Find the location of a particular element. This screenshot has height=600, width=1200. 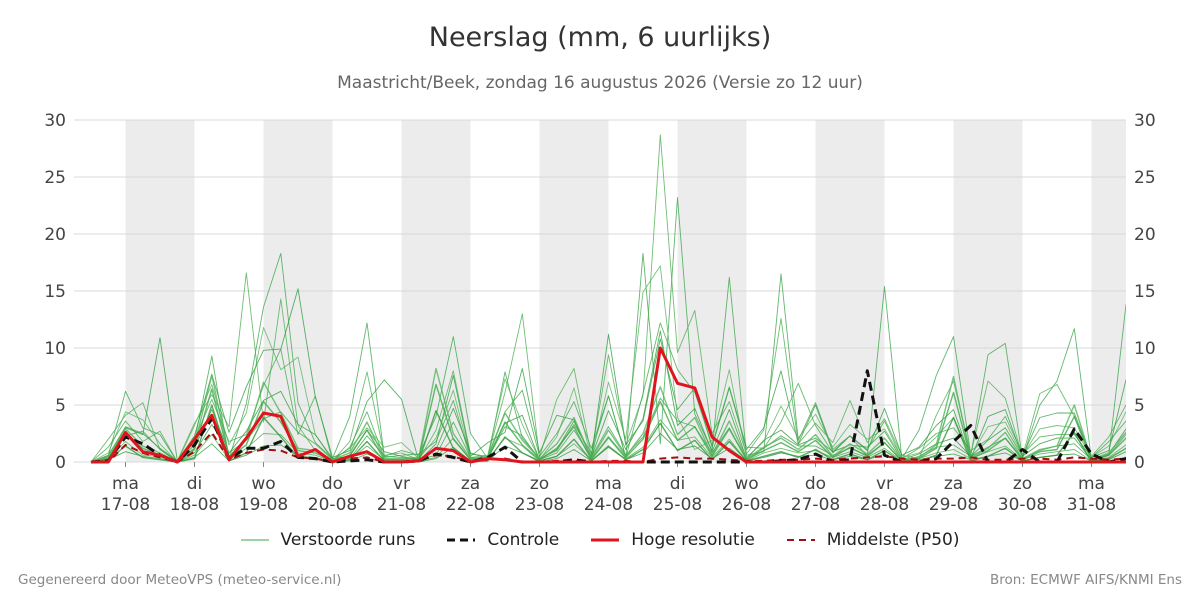

y-tick-left-30: 30 is located at coordinates (55, 121).